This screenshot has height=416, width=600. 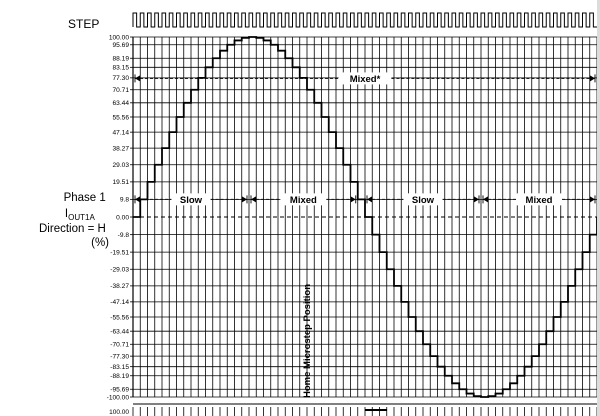 I want to click on annotation-label: Mixed*, so click(x=365, y=79).